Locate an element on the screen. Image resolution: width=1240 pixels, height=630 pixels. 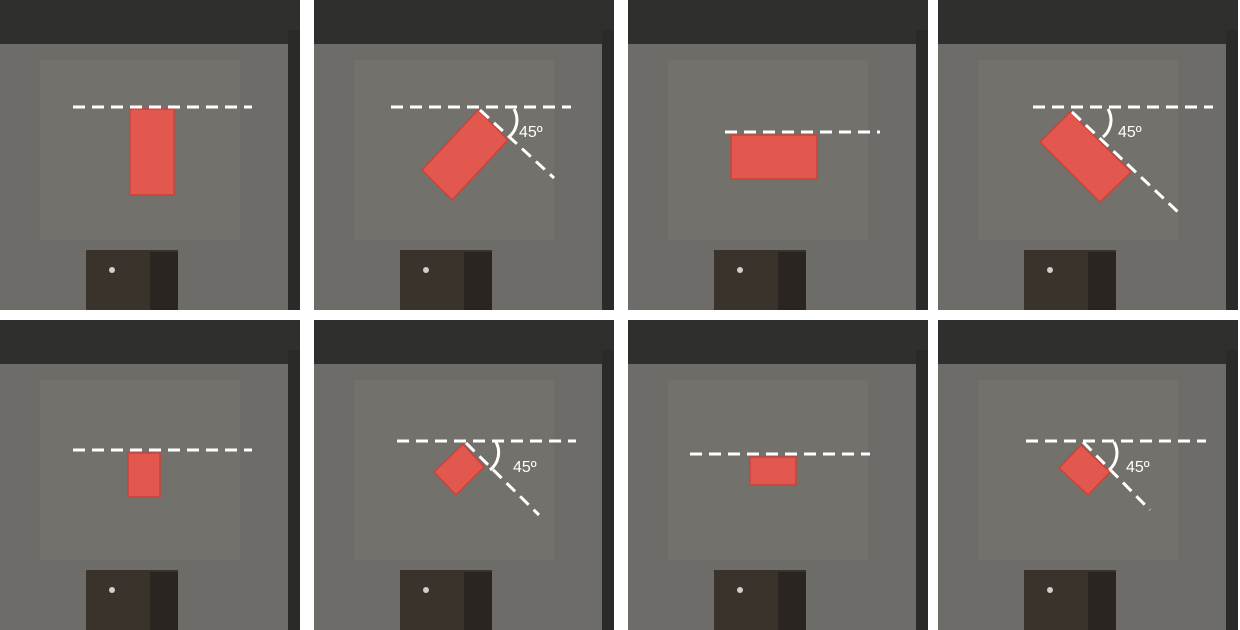
photo-panel-row2-col4: 45º is located at coordinates (1088, 475).